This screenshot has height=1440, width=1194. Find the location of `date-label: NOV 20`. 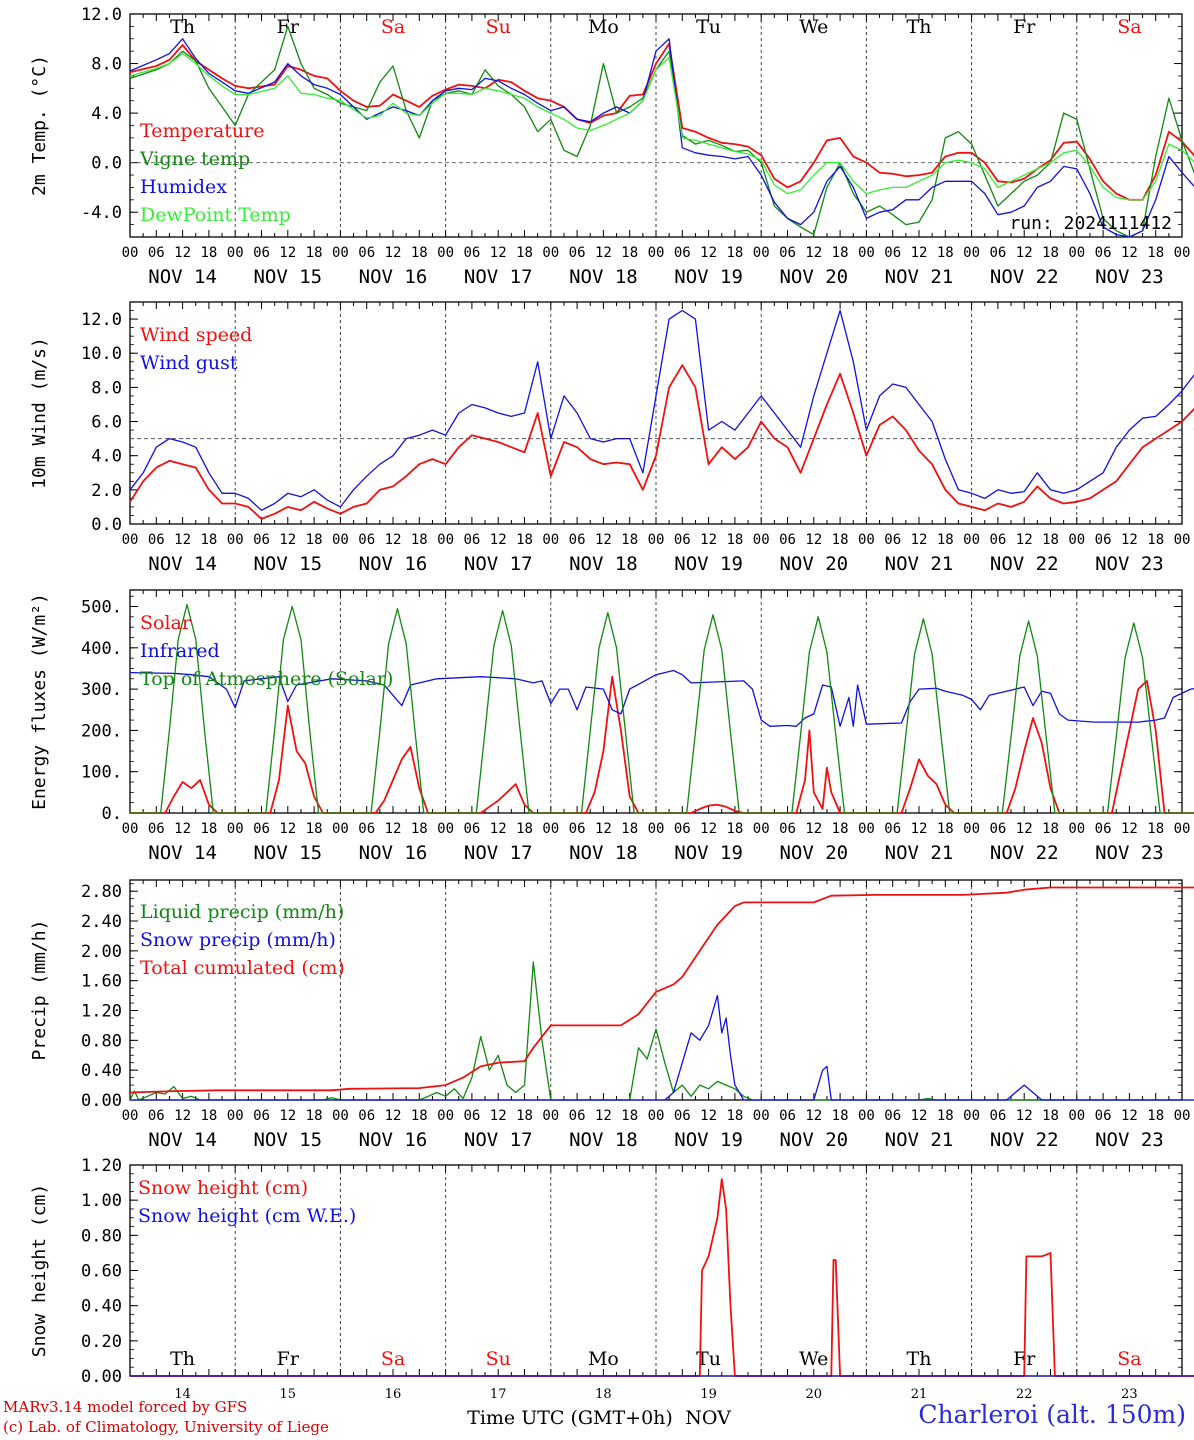

date-label: NOV 20 is located at coordinates (813, 853).